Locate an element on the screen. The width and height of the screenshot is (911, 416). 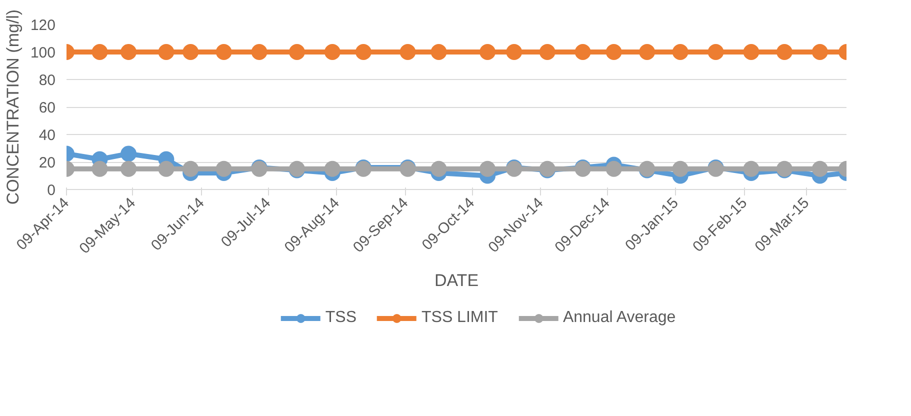
legend-label: TSS is located at coordinates (340, 318).